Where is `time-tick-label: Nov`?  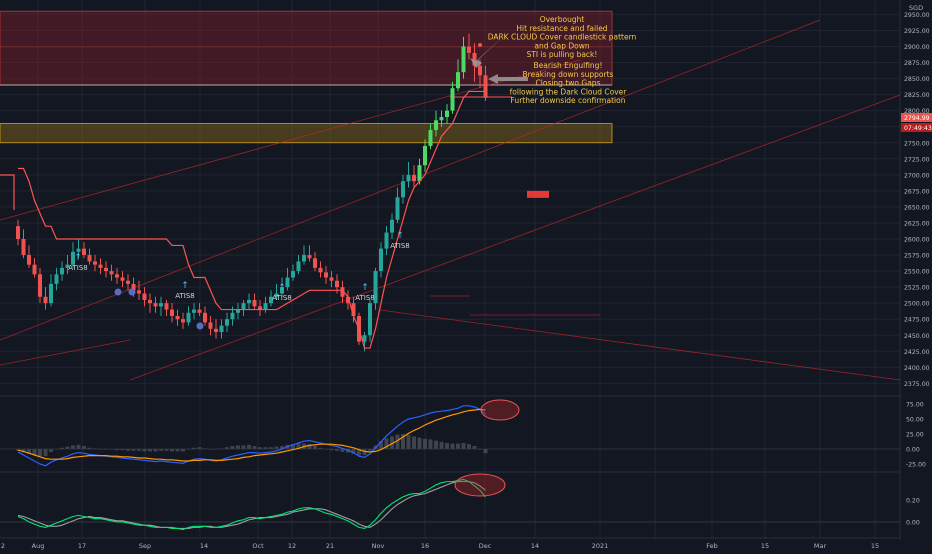 time-tick-label: Nov is located at coordinates (378, 546).